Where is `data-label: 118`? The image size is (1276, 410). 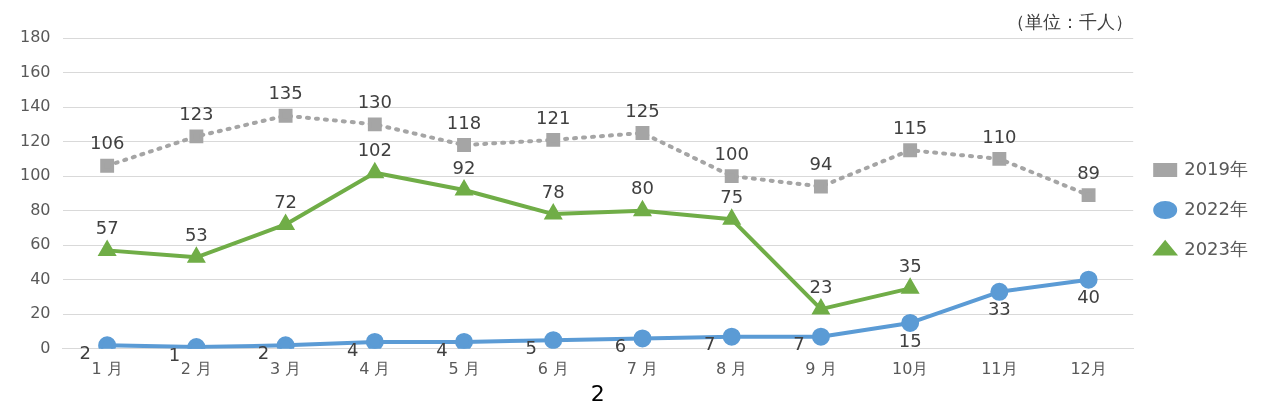 data-label: 118 is located at coordinates (464, 122).